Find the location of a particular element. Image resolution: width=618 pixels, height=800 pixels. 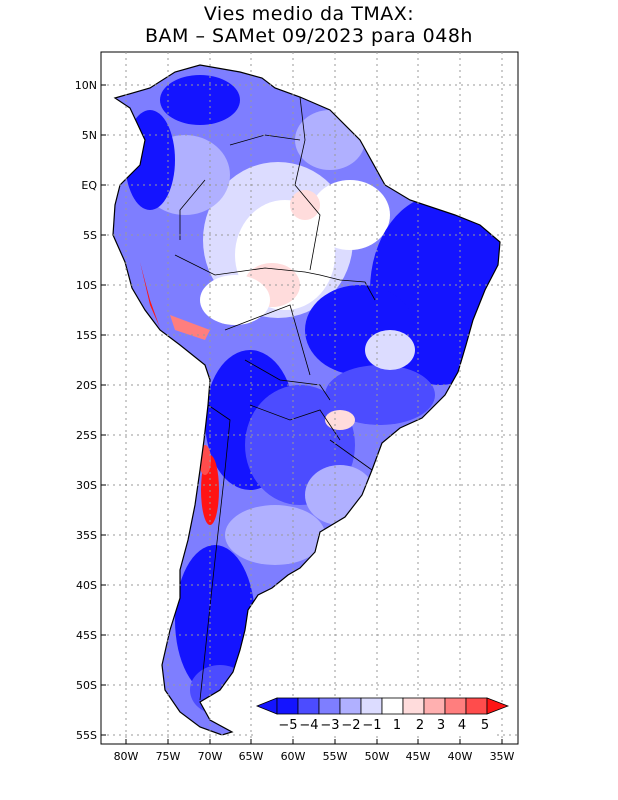

colorbar-label: 2 is located at coordinates (420, 725).